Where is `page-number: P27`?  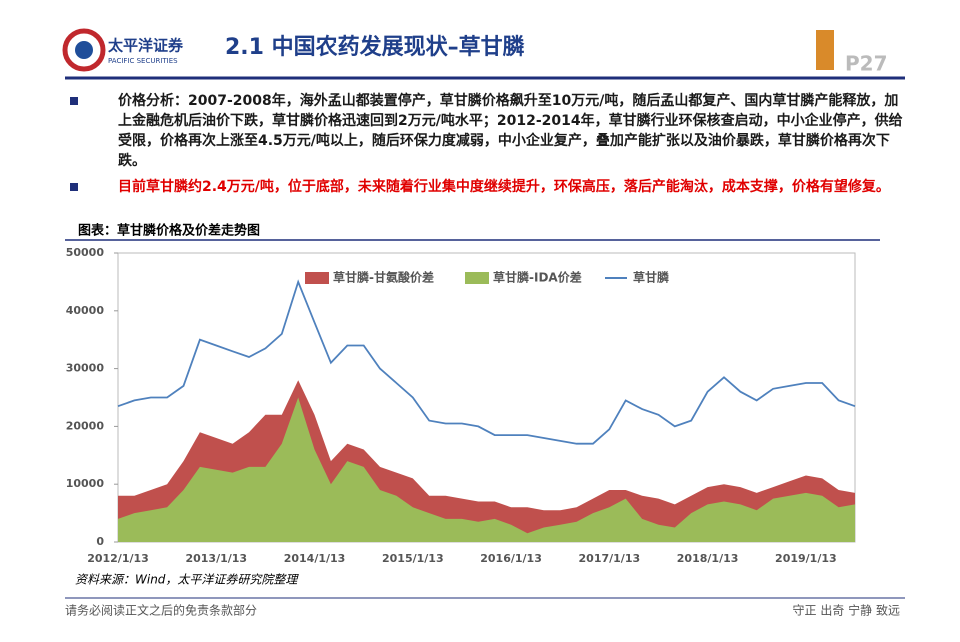 page-number: P27 is located at coordinates (866, 64).